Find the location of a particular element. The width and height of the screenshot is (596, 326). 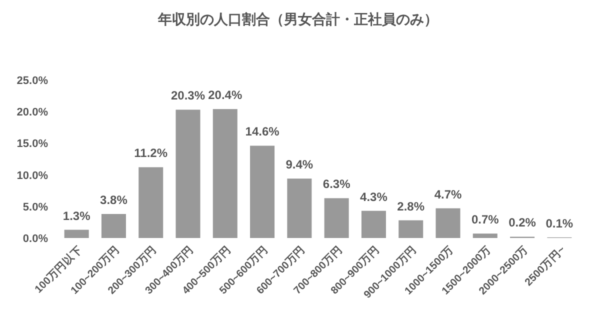

data-label: 1.3% is located at coordinates (76, 215).